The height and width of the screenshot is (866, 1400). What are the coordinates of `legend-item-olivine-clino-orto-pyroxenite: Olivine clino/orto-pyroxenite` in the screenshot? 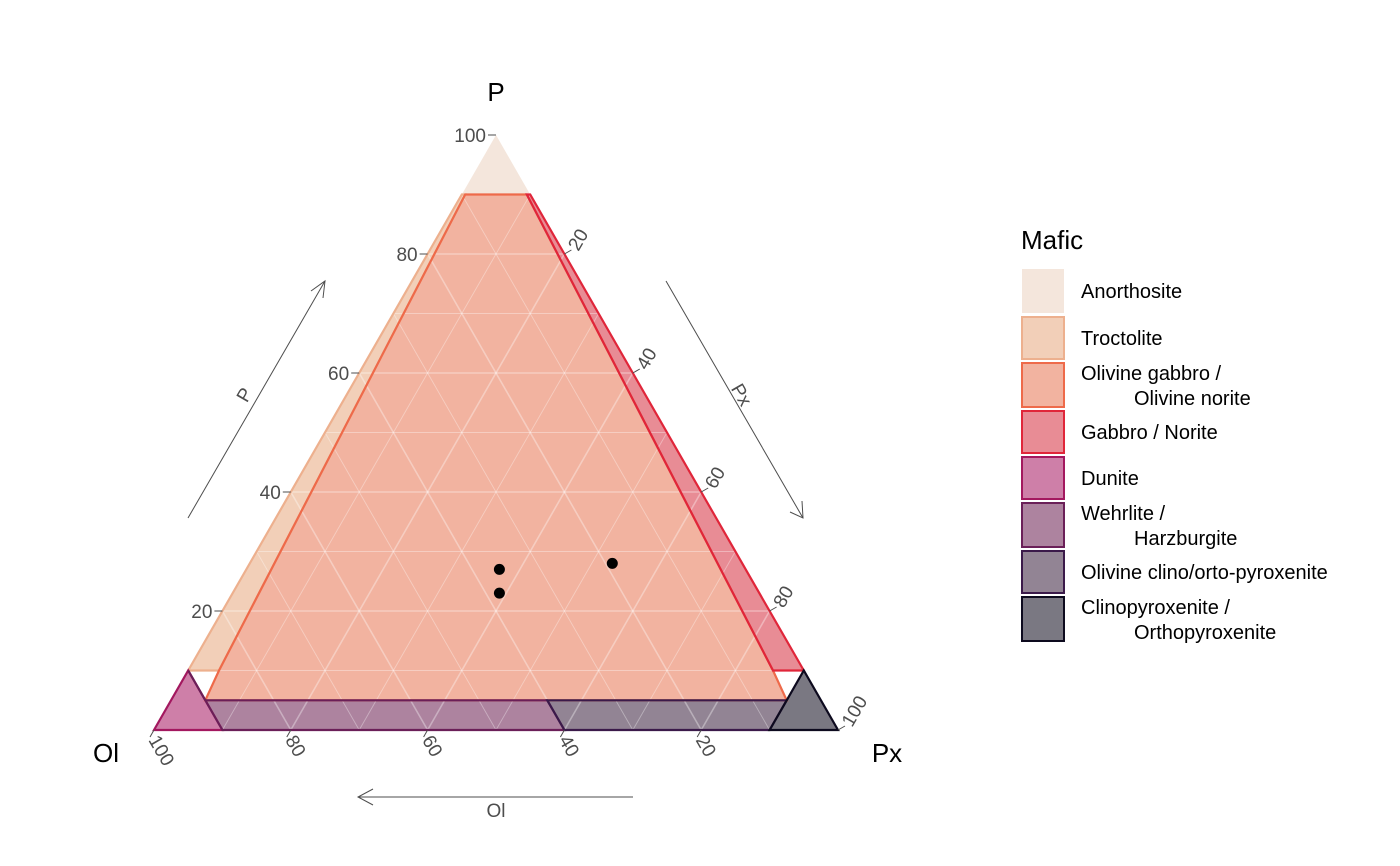 It's located at (1174, 572).